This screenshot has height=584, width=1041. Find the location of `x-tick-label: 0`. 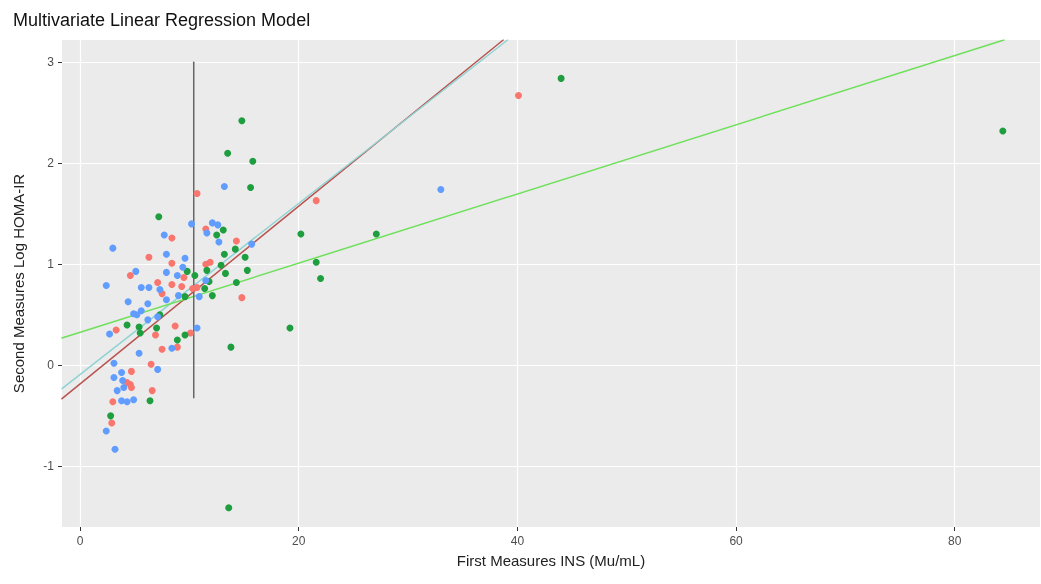

x-tick-label: 0 is located at coordinates (80, 541).